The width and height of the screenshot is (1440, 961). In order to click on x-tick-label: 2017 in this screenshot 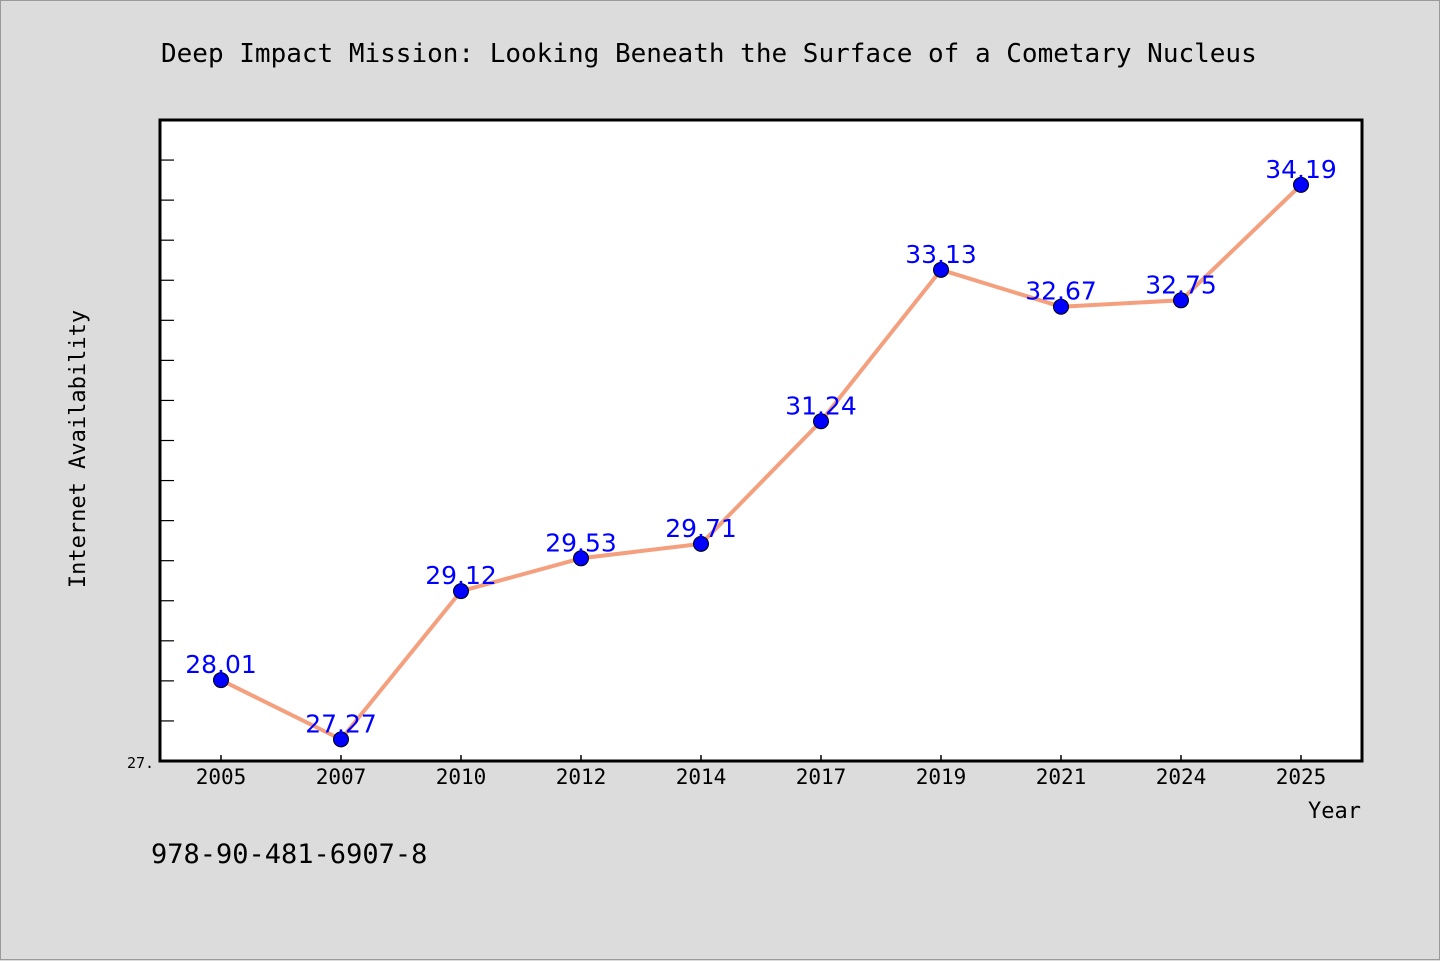, I will do `click(821, 777)`.